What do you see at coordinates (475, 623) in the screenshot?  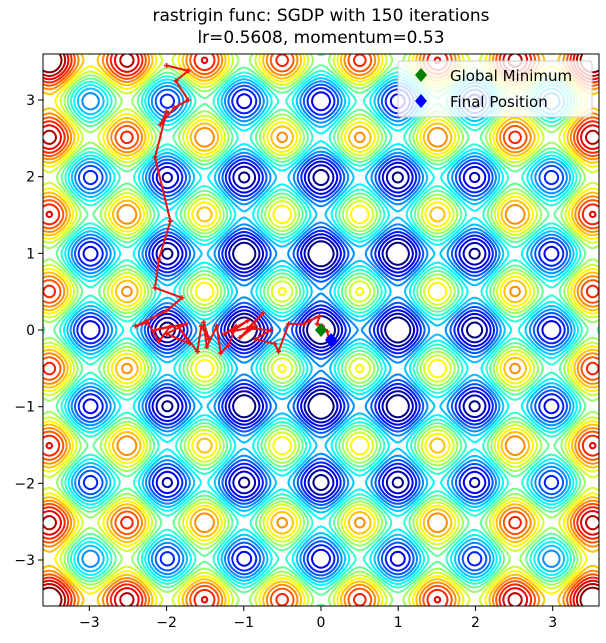 I see `x-tick-label: 2` at bounding box center [475, 623].